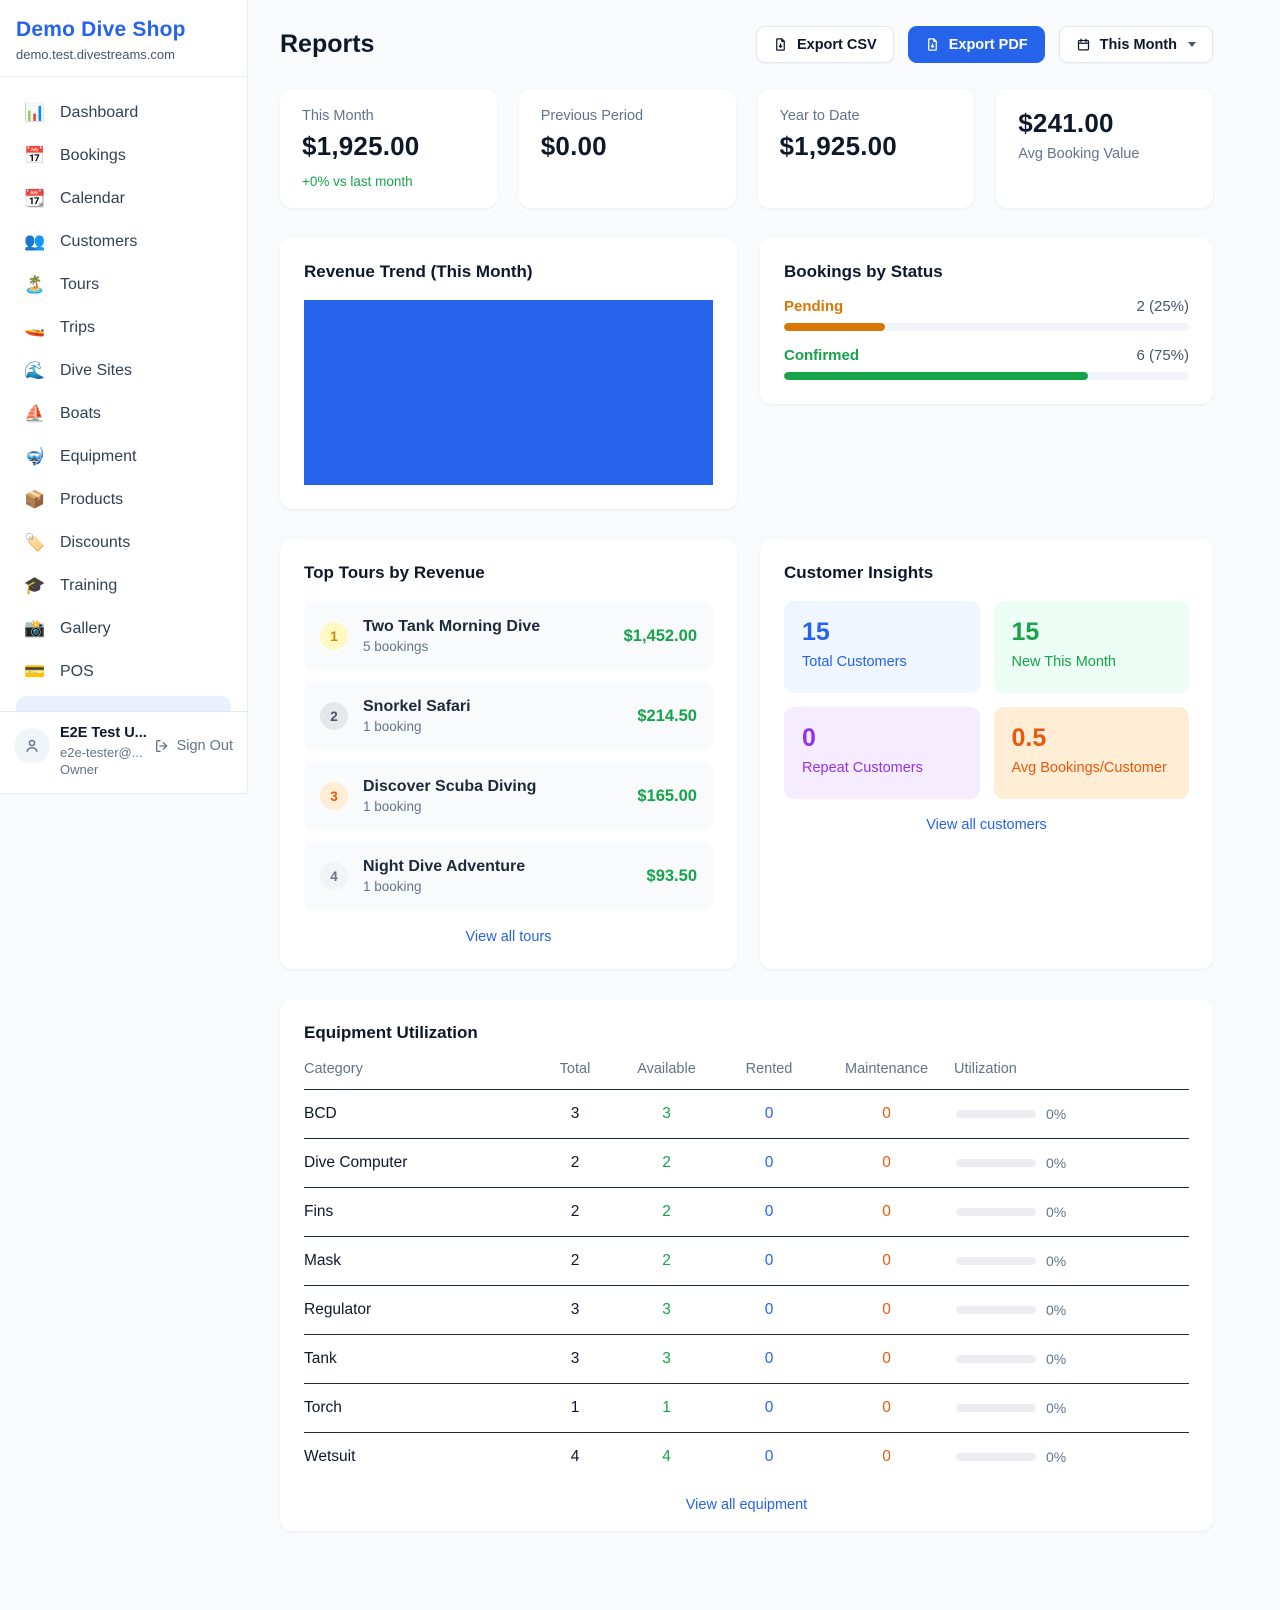 This screenshot has width=1280, height=1610. Describe the element at coordinates (1089, 768) in the screenshot. I see `tile-label: Avg Bookings/Customer` at that location.